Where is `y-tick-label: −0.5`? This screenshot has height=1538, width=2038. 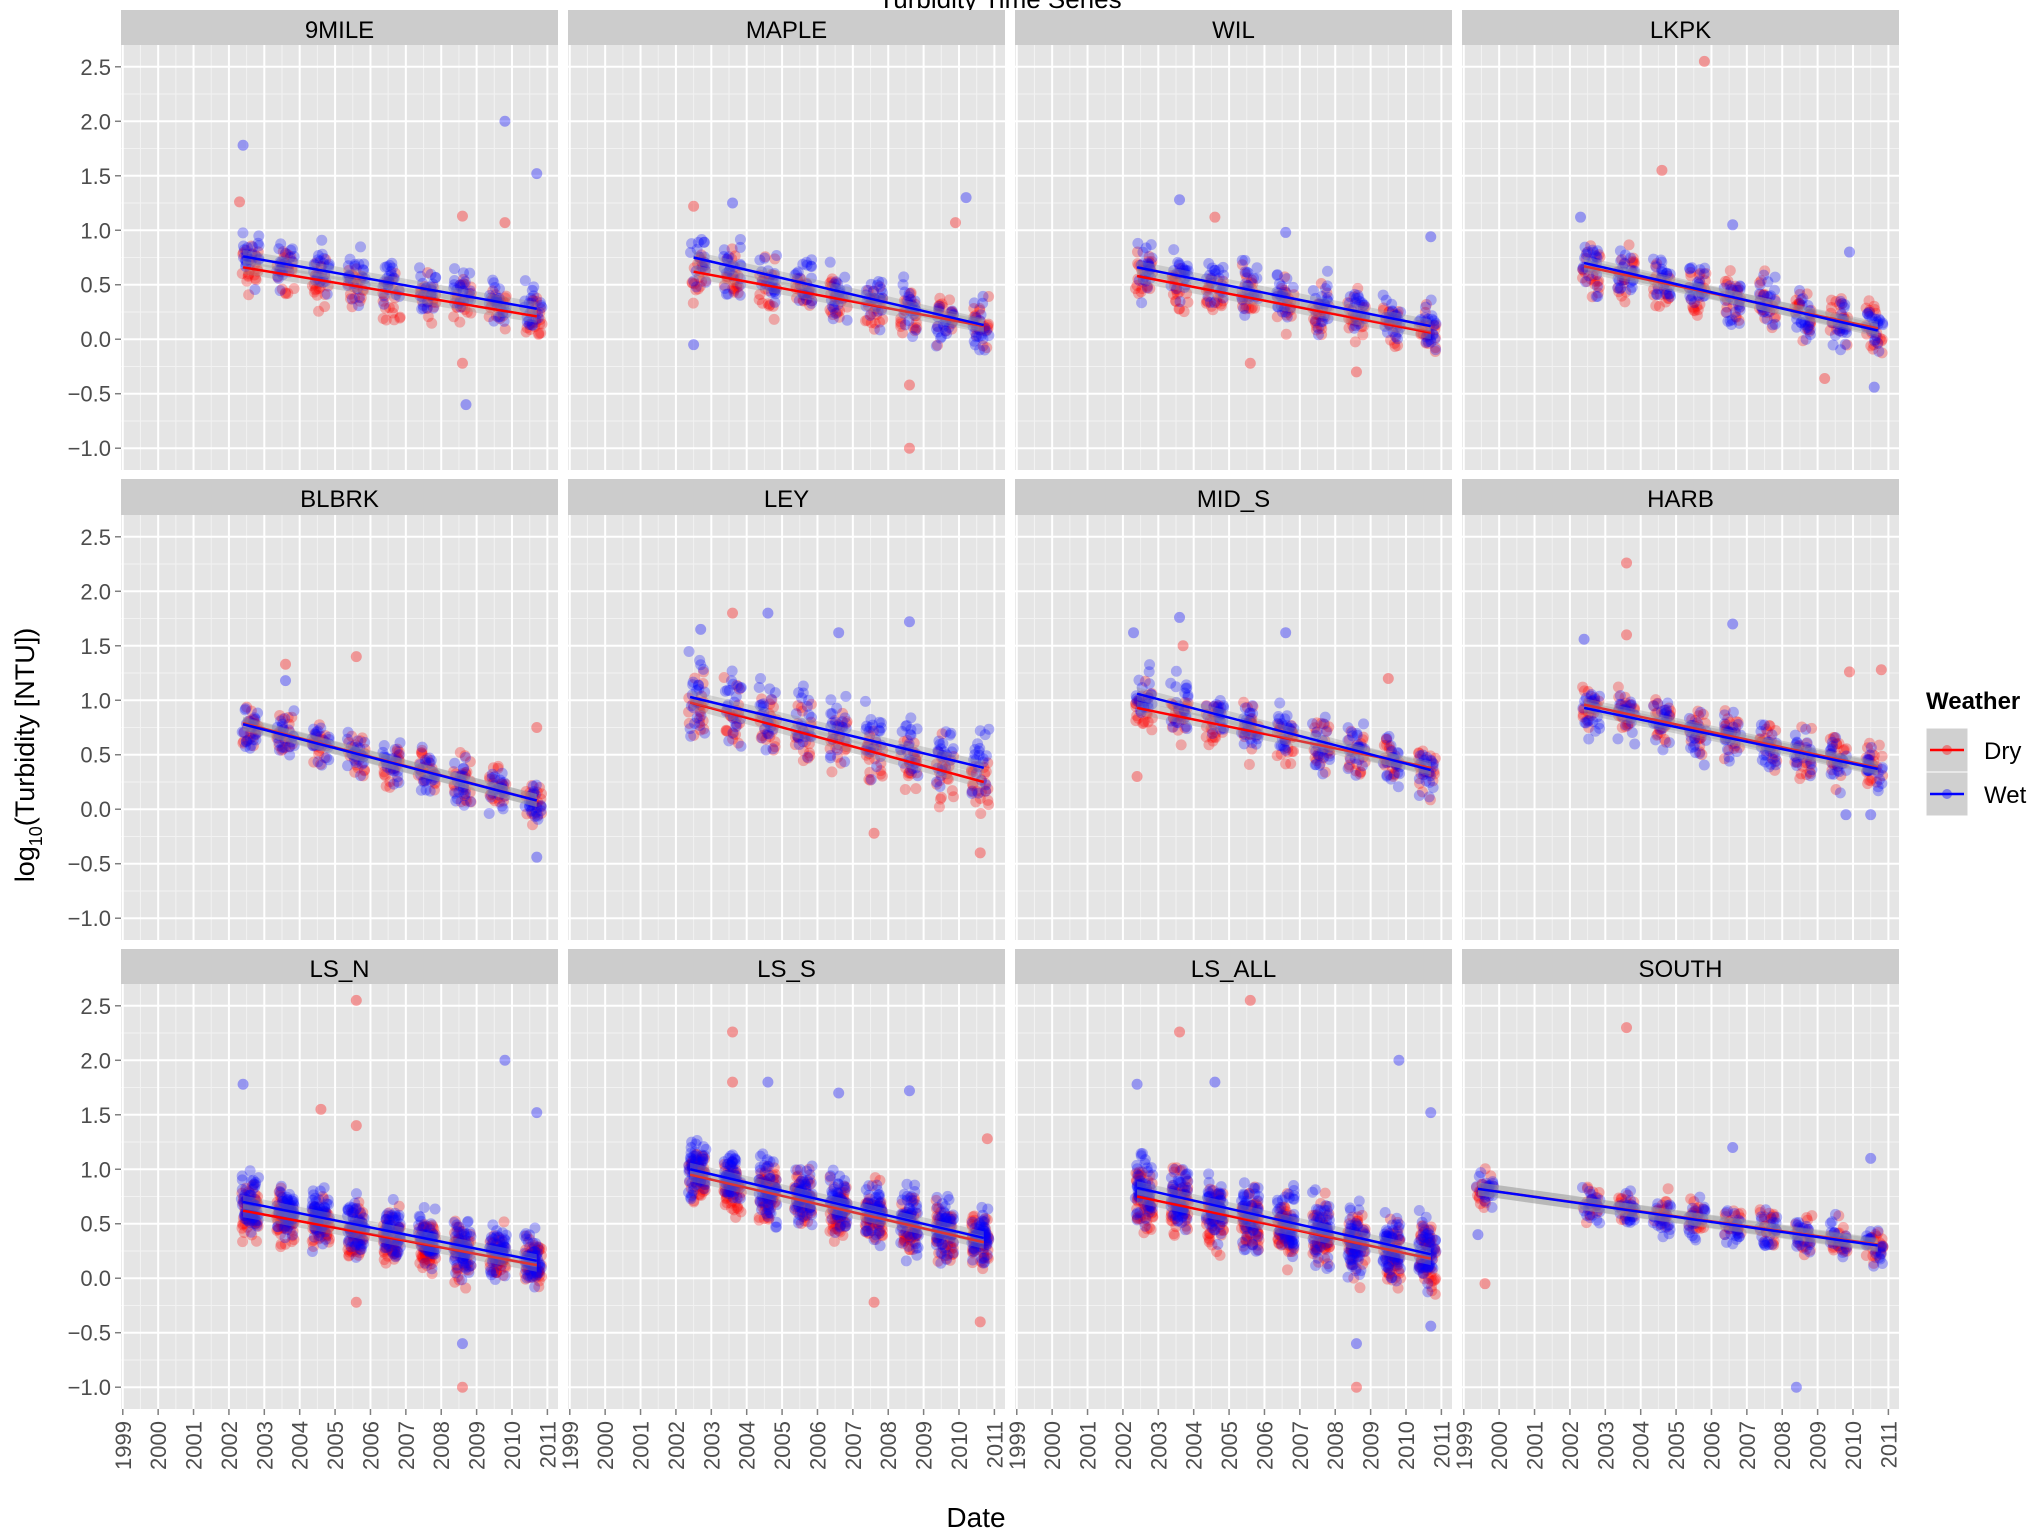
y-tick-label: −0.5 is located at coordinates (89, 1333).